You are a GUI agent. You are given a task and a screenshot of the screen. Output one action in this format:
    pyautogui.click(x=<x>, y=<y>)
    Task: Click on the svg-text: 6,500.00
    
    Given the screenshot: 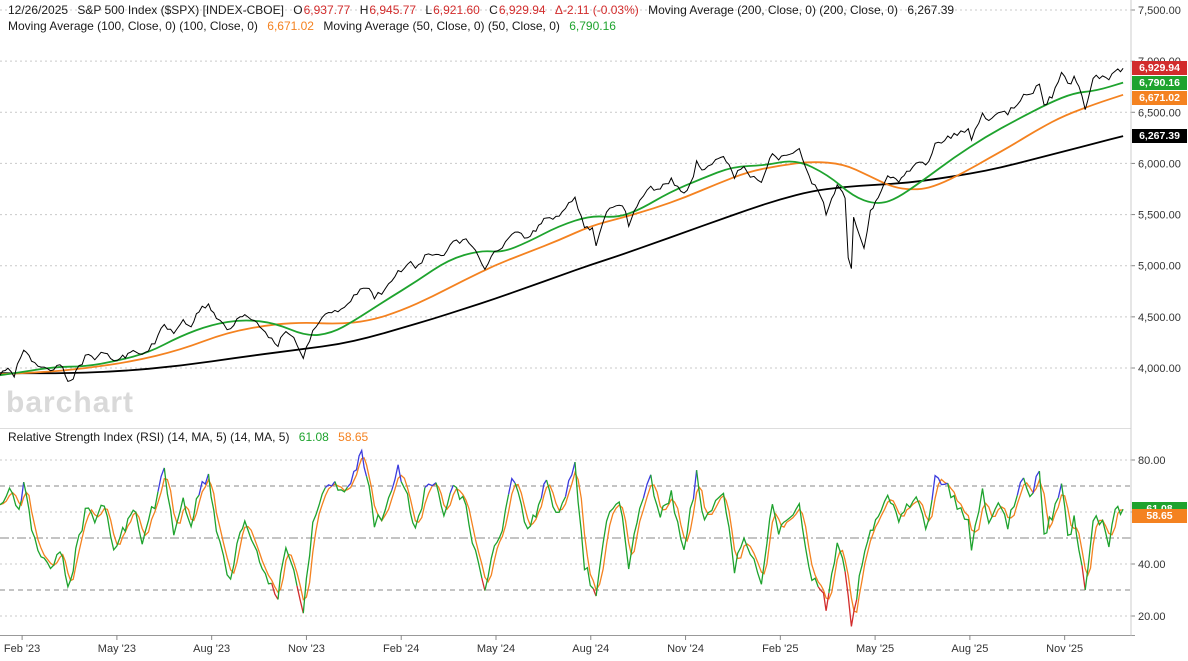 What is the action you would take?
    pyautogui.click(x=1159, y=113)
    